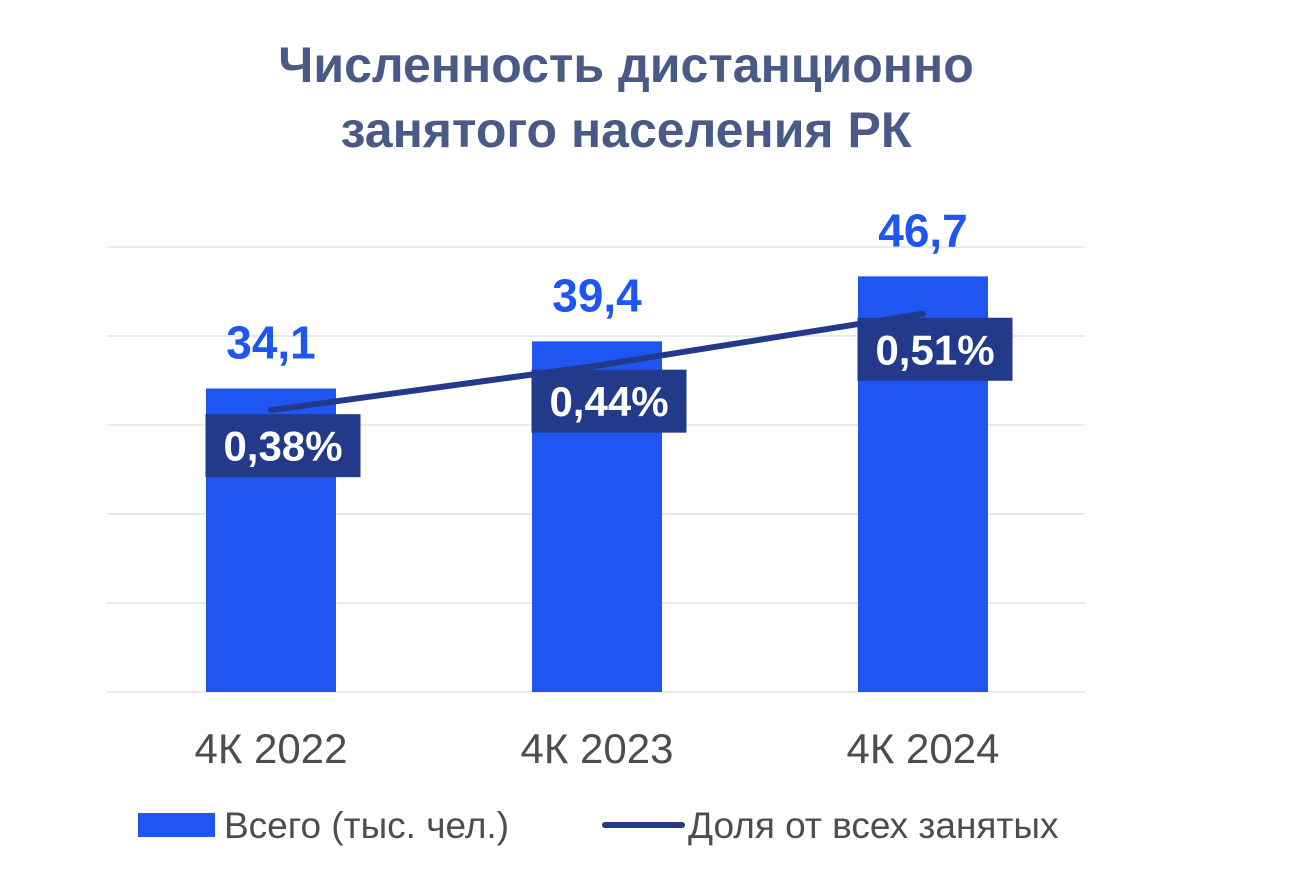 The image size is (1316, 872). I want to click on bar-value-label: 34,1, so click(271, 343).